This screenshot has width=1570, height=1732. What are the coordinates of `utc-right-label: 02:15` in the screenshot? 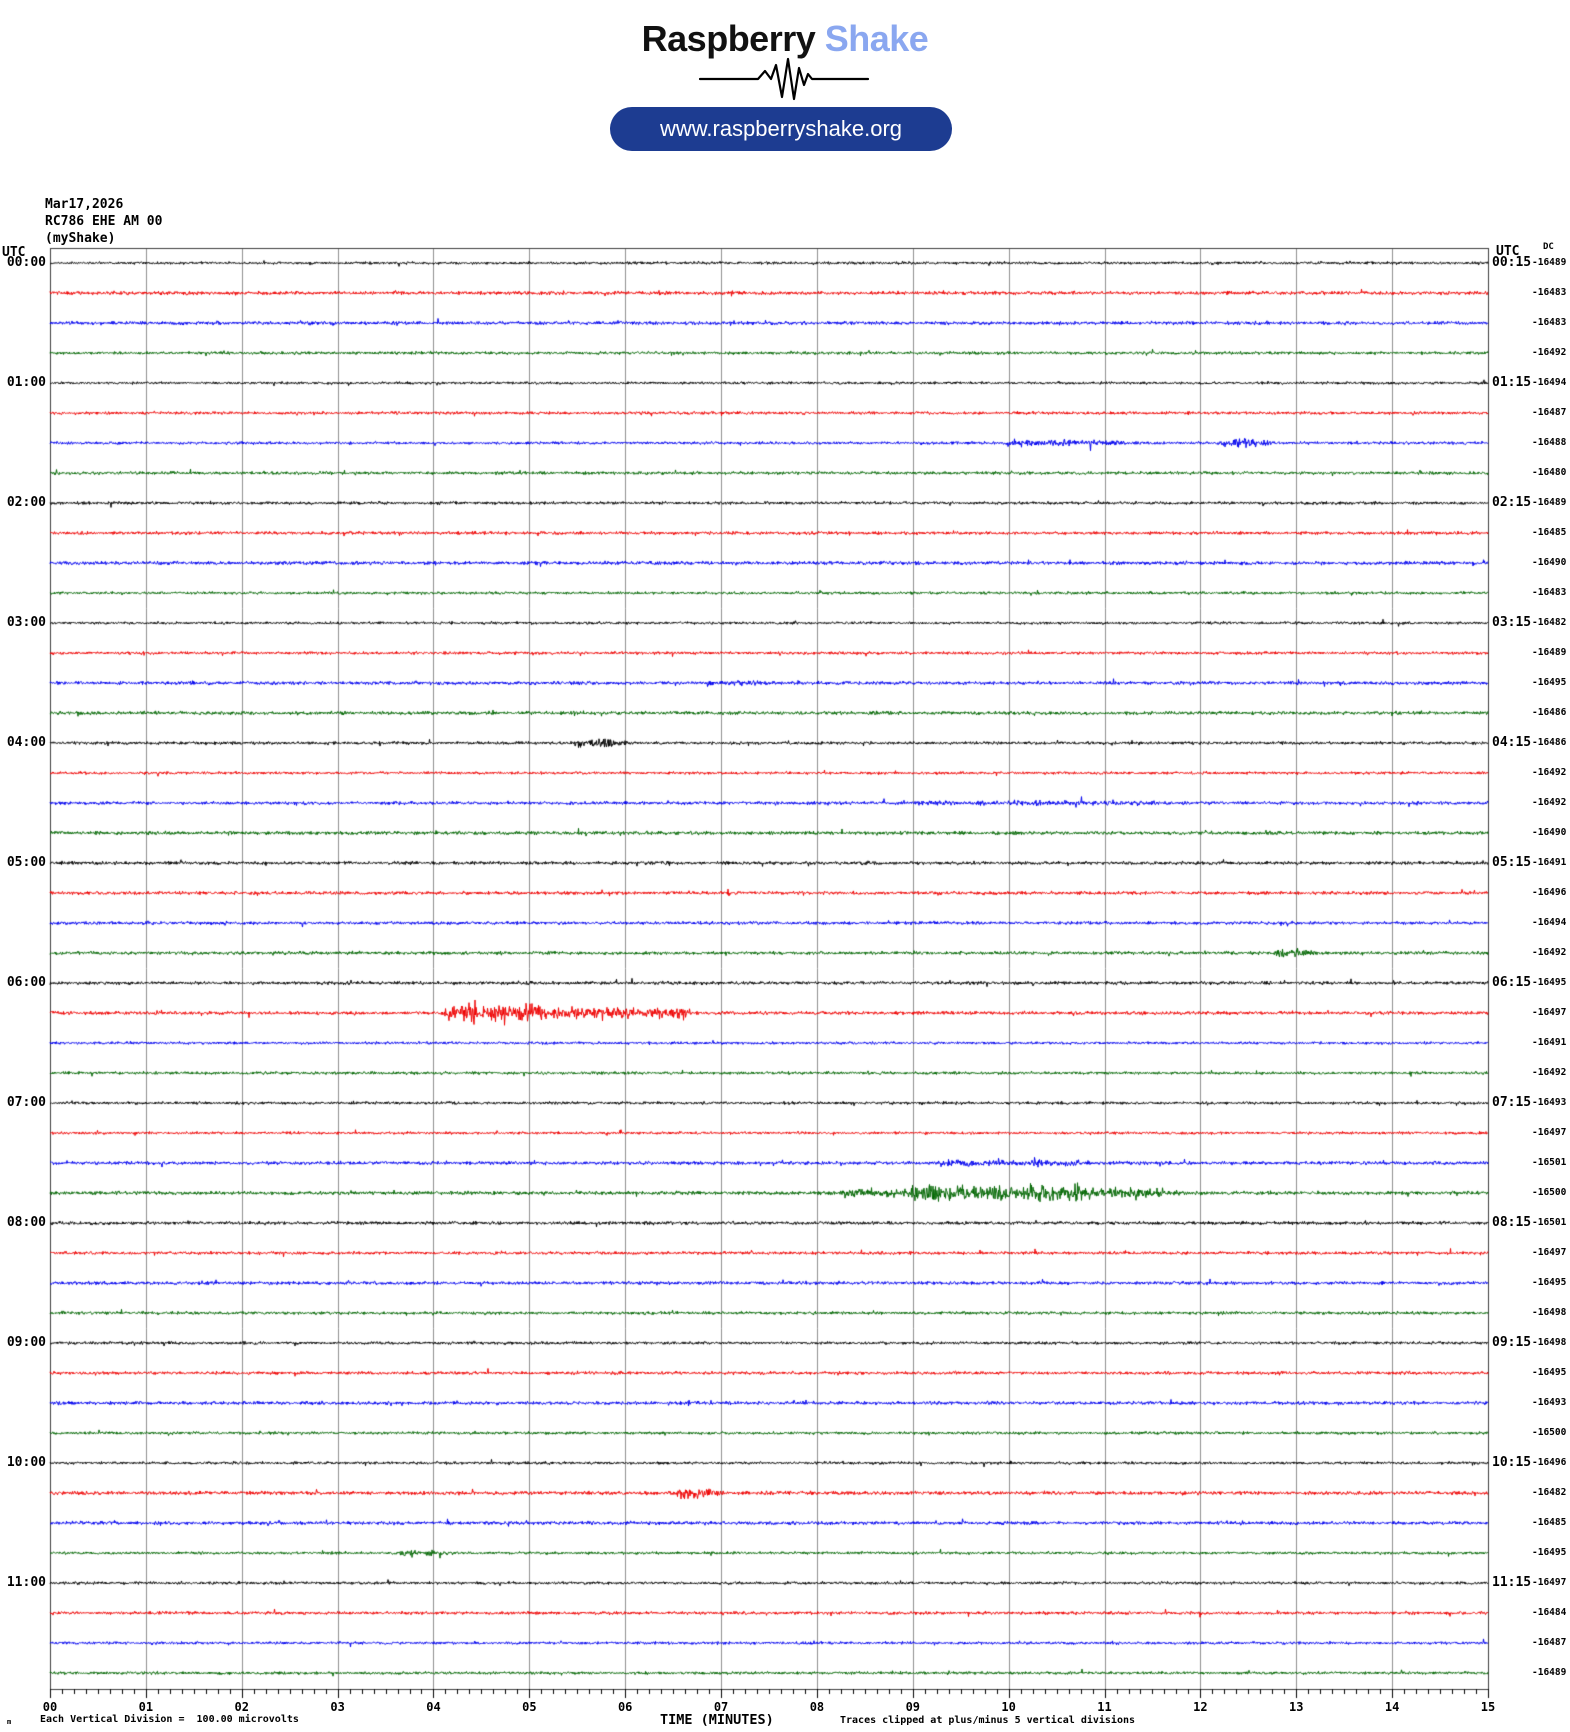 It's located at (1512, 502).